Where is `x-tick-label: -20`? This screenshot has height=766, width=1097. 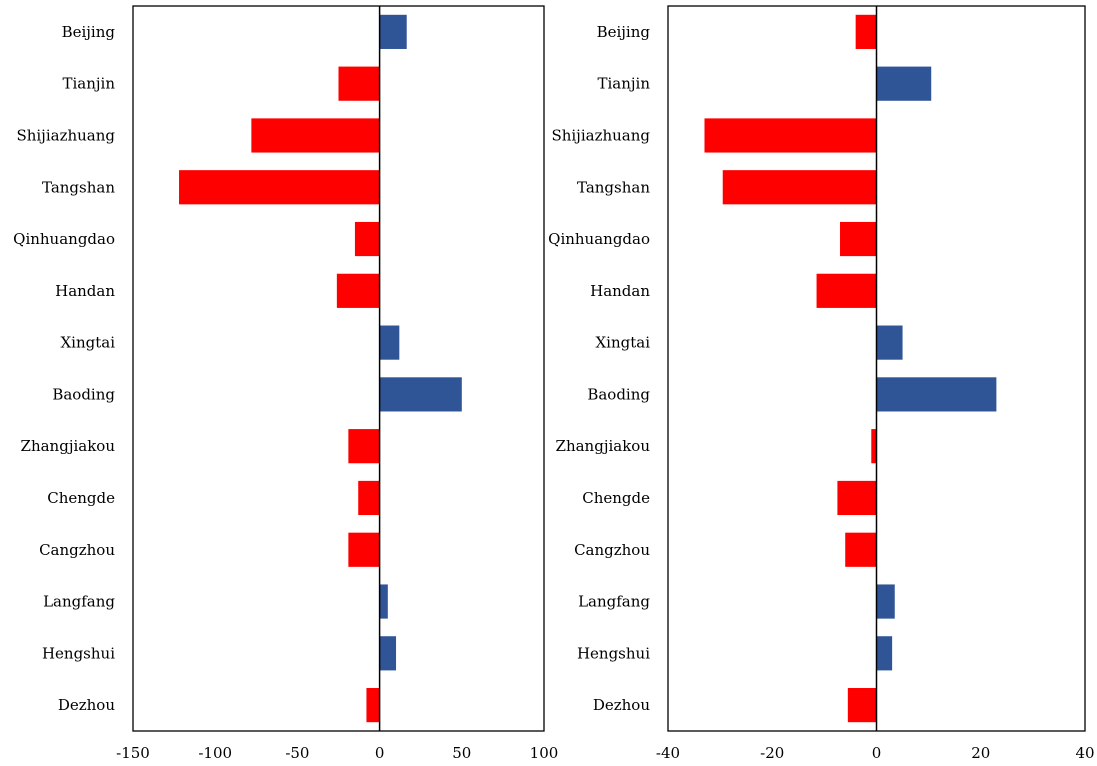
x-tick-label: -20 is located at coordinates (772, 753).